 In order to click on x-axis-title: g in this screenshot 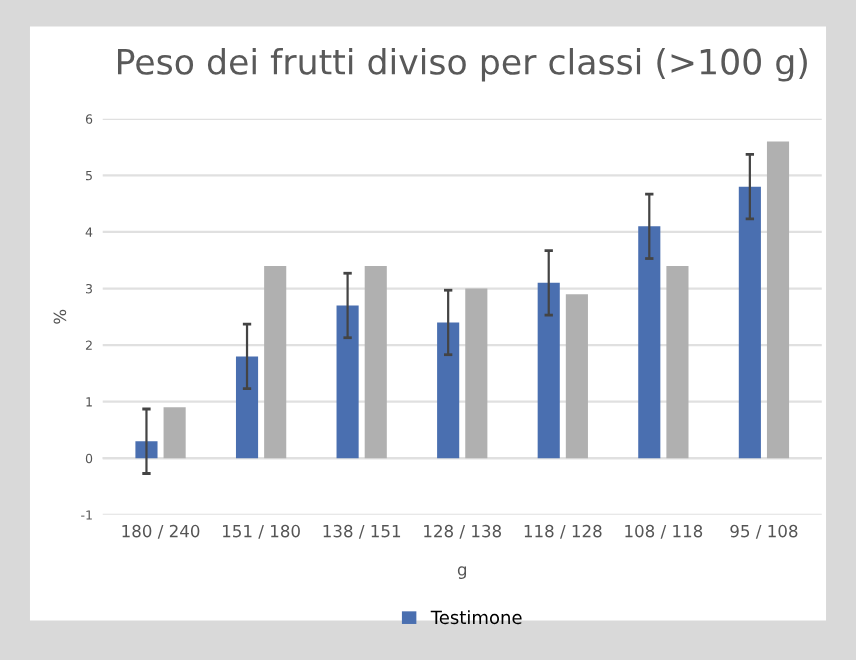, I will do `click(462, 572)`.